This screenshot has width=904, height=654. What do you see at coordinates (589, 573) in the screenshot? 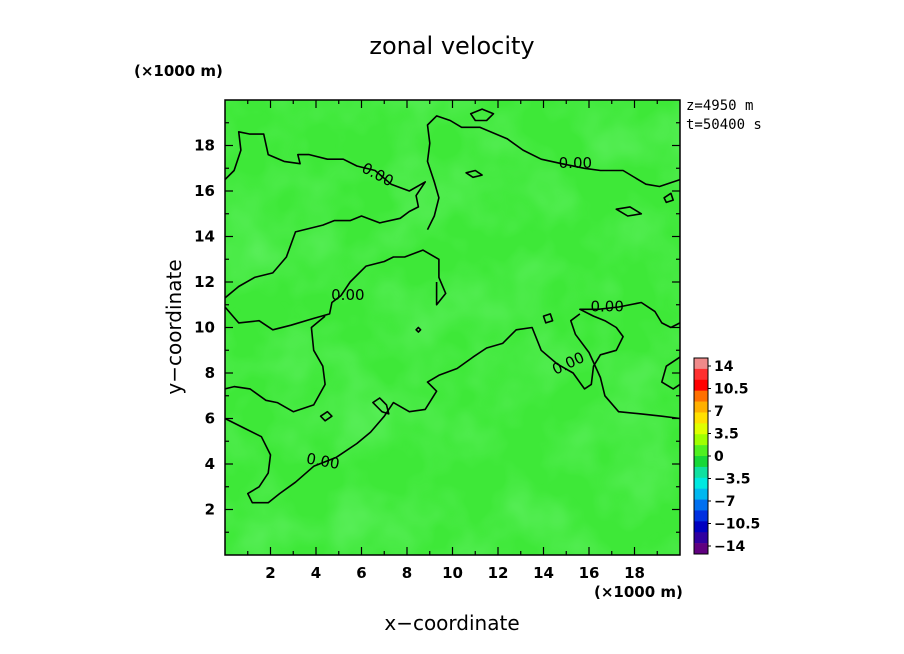
I see `x-tick-label: 16` at bounding box center [589, 573].